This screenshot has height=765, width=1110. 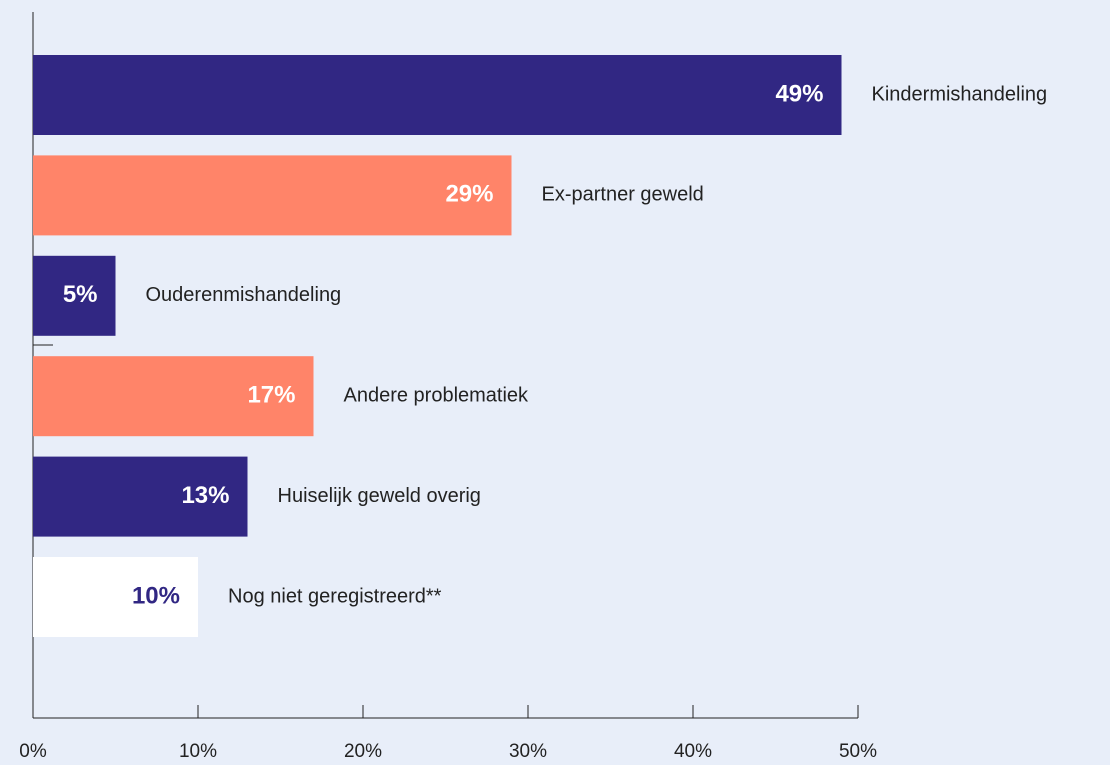 What do you see at coordinates (156, 595) in the screenshot?
I see `value-label: 10%` at bounding box center [156, 595].